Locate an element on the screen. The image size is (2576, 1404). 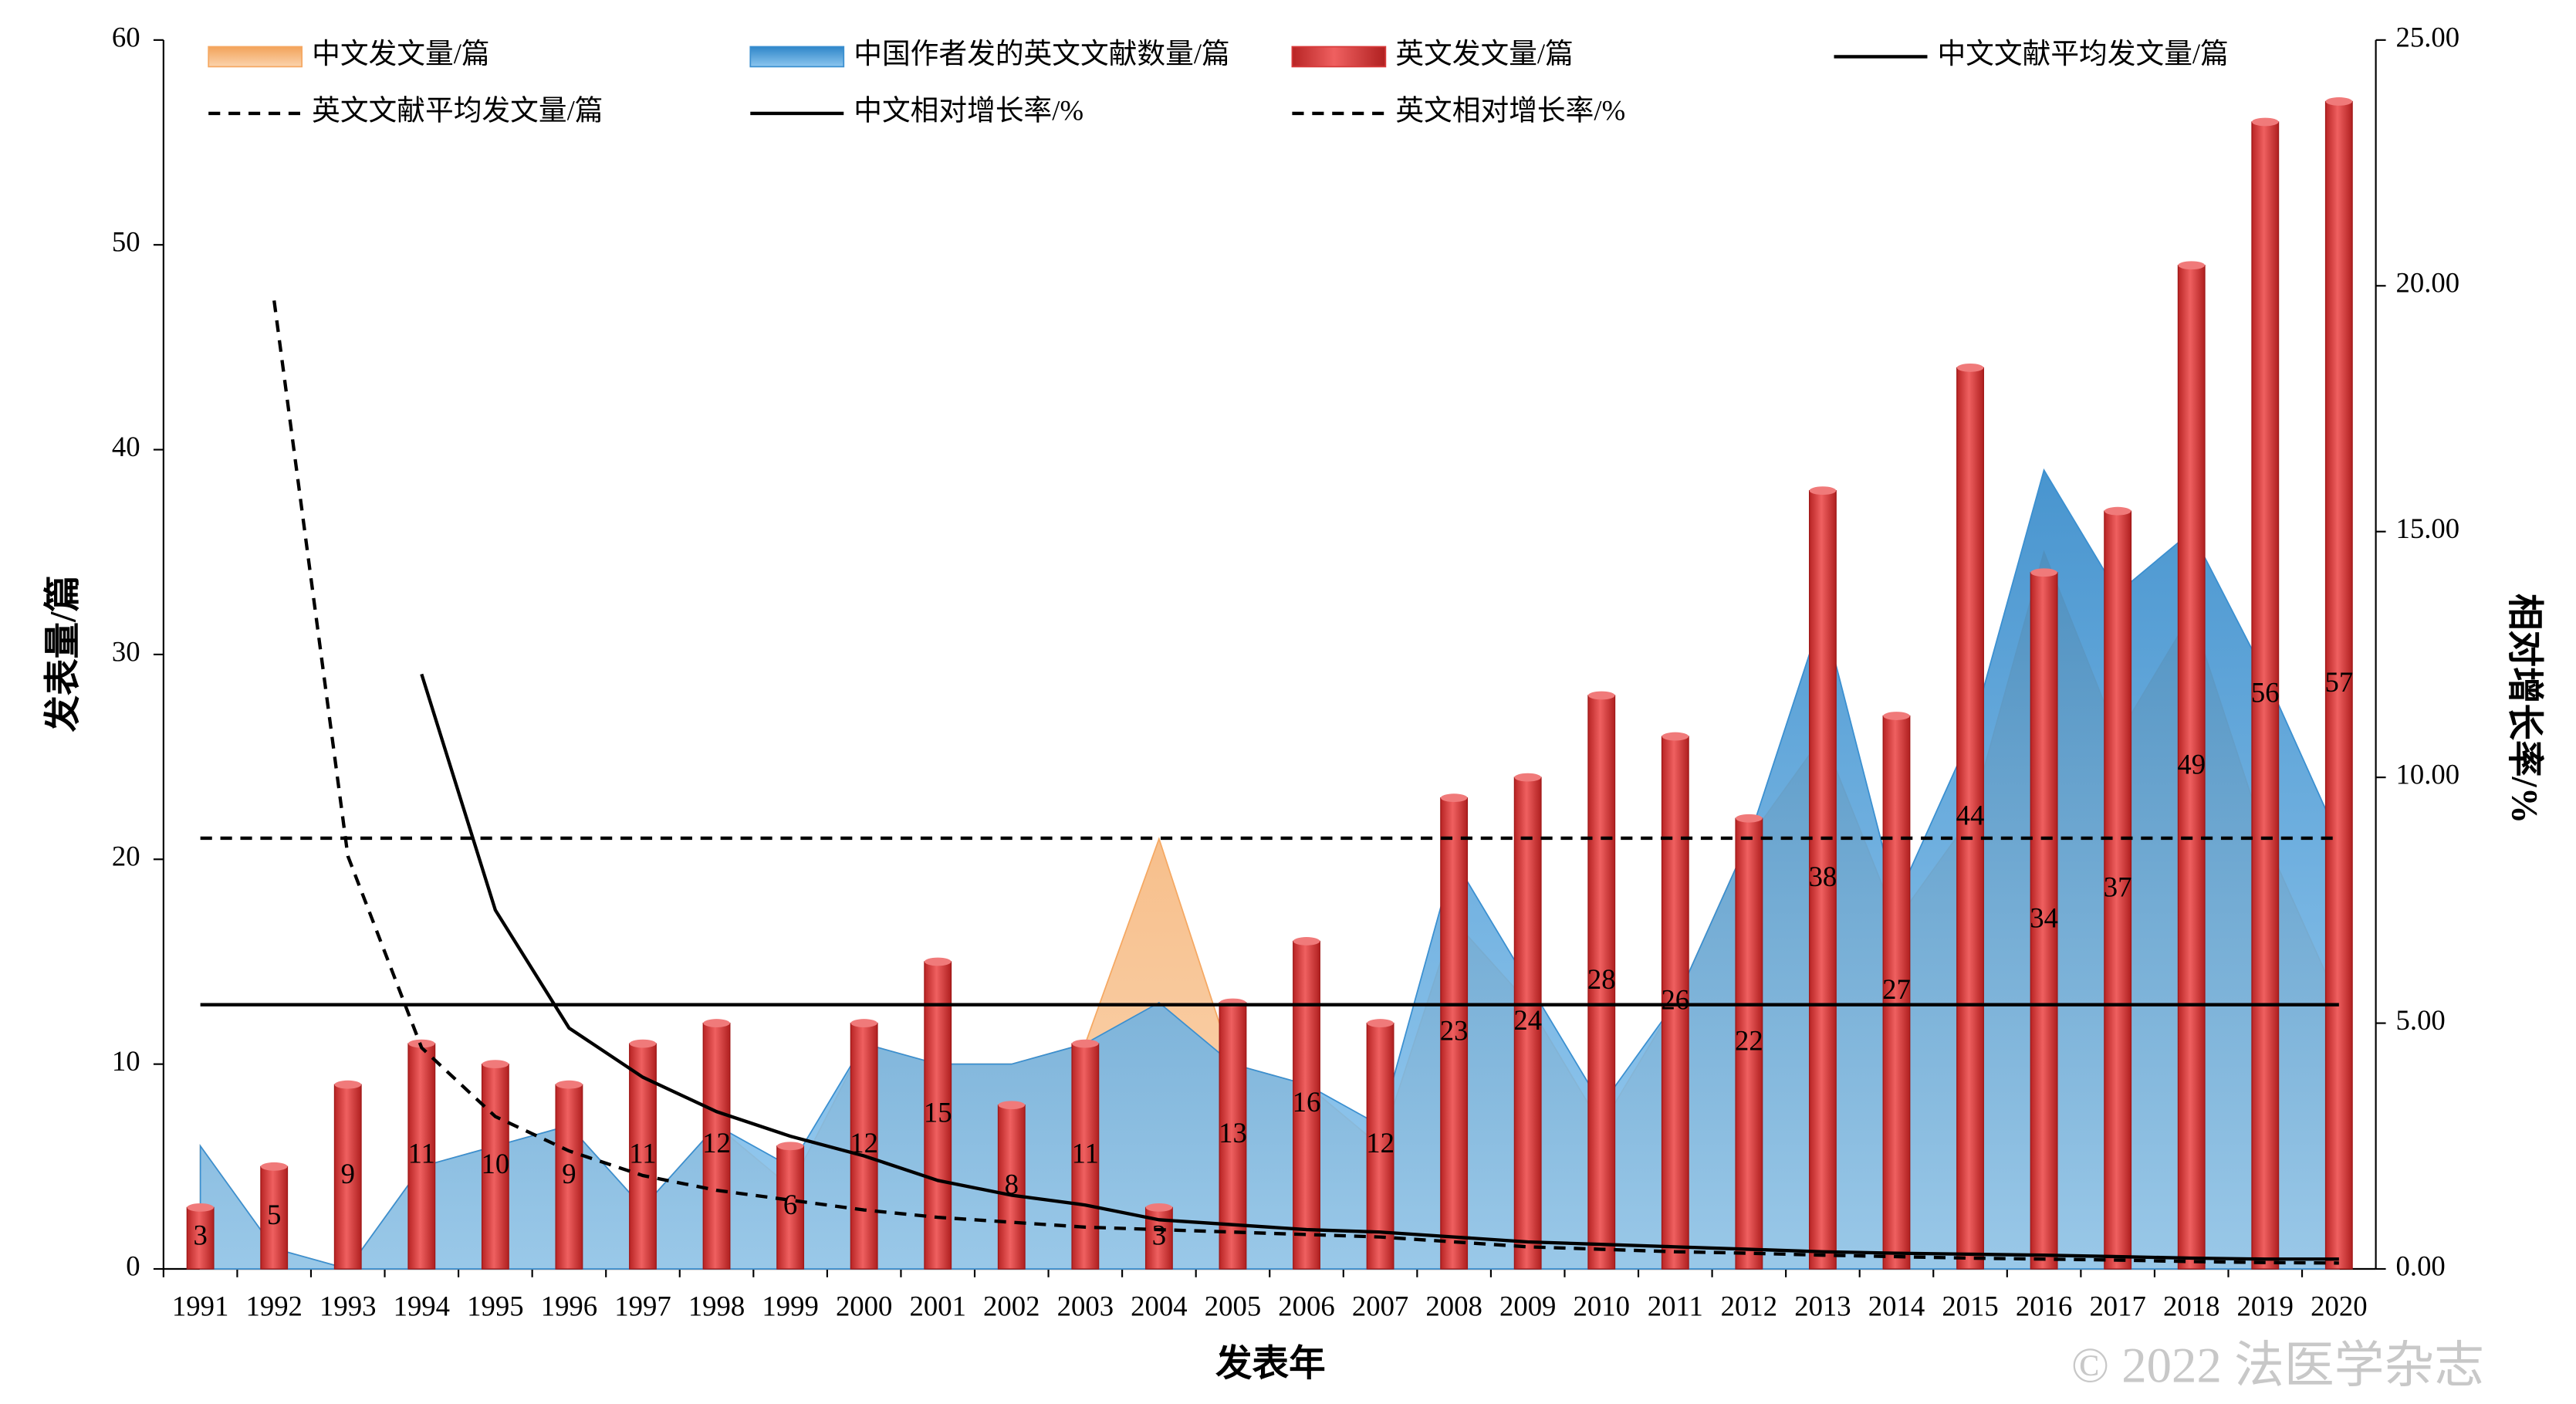
y-tick-label: 30 is located at coordinates (126, 651).